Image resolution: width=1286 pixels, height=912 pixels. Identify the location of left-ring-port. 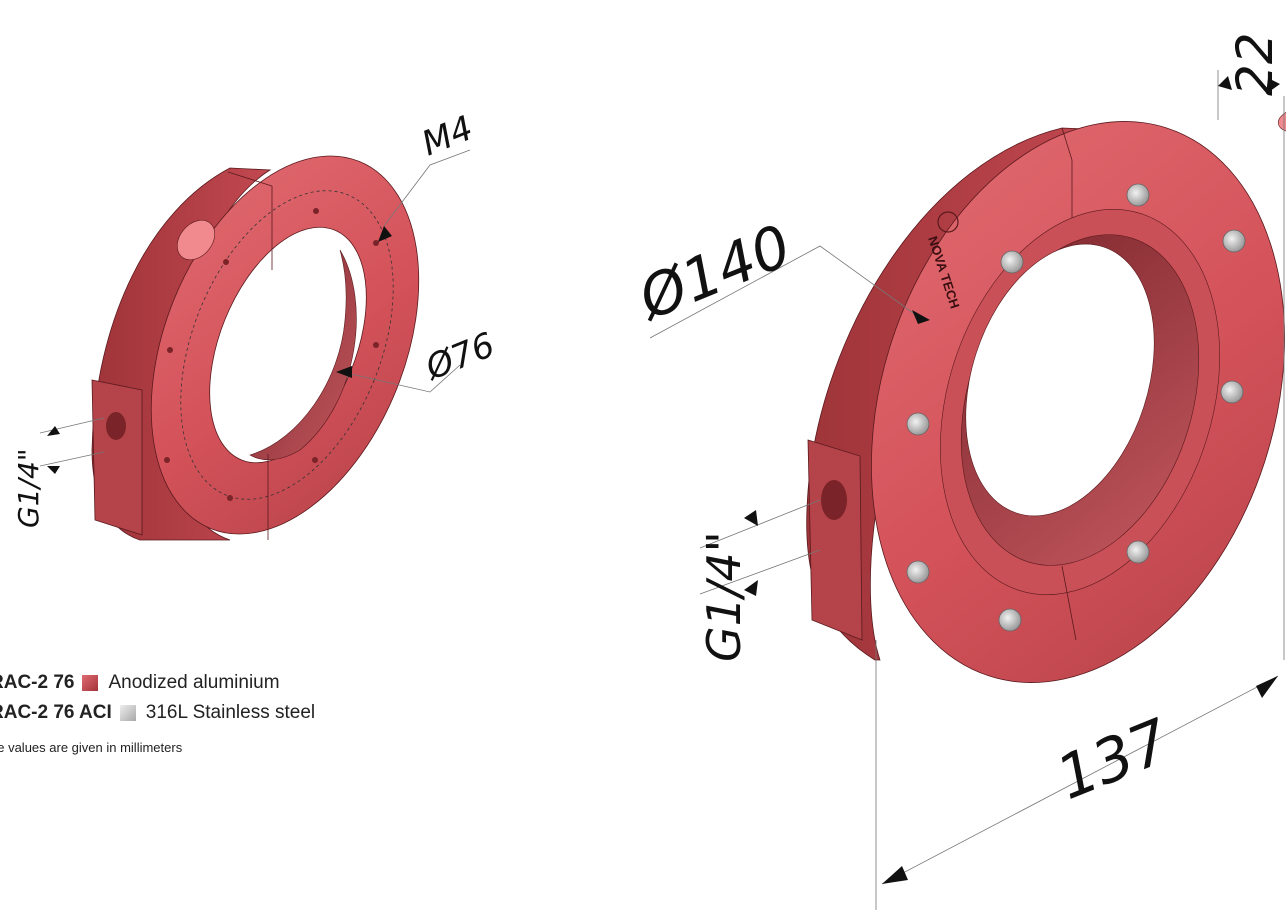
(116, 426).